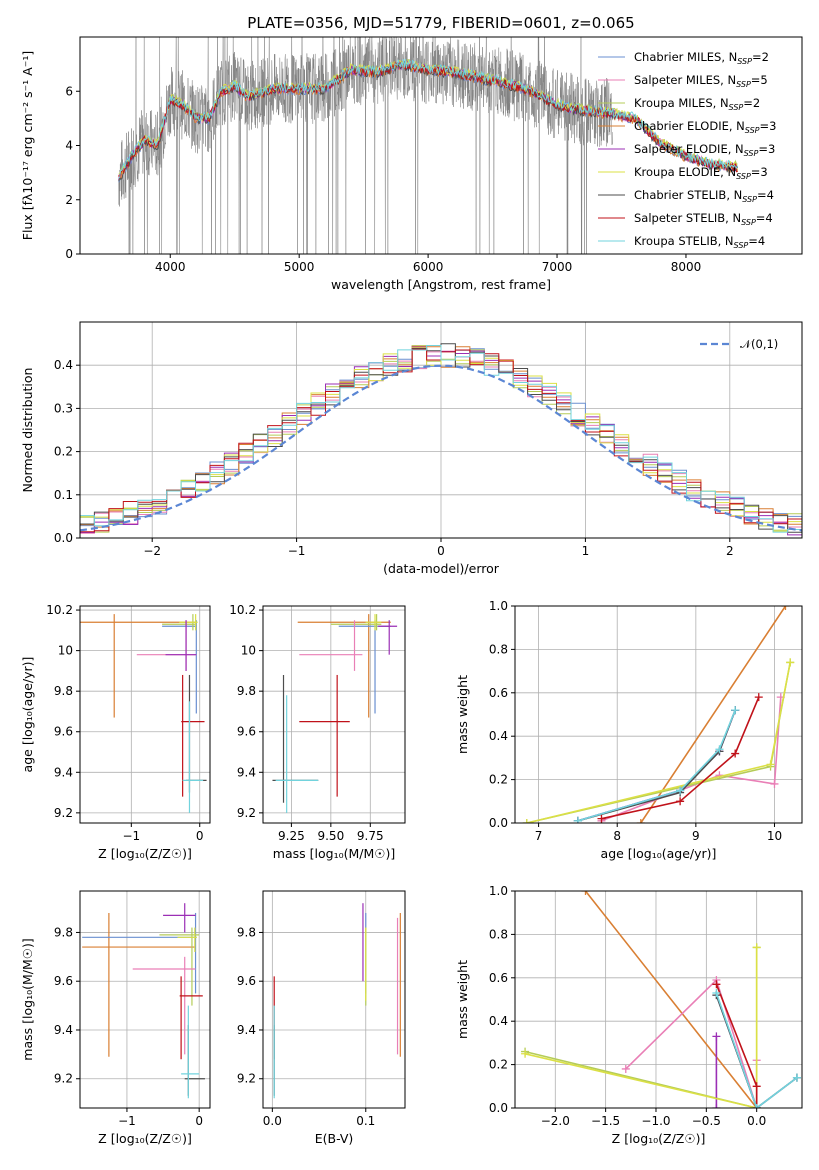 The width and height of the screenshot is (819, 1170). Describe the element at coordinates (69, 254) in the screenshot. I see `y-tick-label: 0` at that location.